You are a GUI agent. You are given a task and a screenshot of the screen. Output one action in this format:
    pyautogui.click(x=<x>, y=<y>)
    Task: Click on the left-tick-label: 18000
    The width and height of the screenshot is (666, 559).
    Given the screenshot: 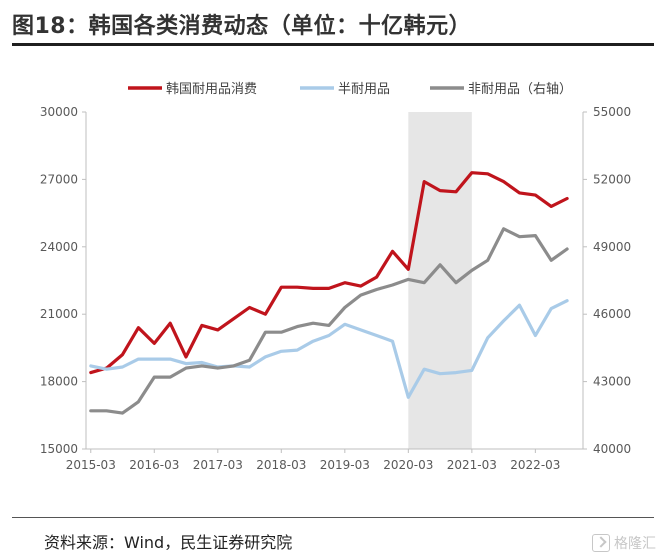 What is the action you would take?
    pyautogui.click(x=59, y=382)
    